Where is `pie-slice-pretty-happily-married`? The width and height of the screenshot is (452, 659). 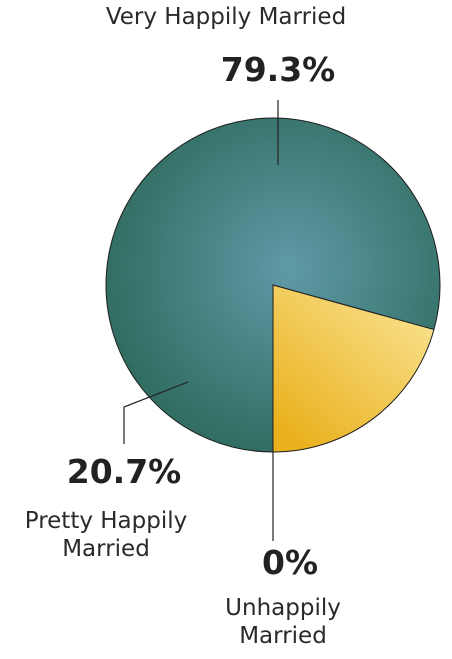
pie-slice-pretty-happily-married is located at coordinates (353, 368).